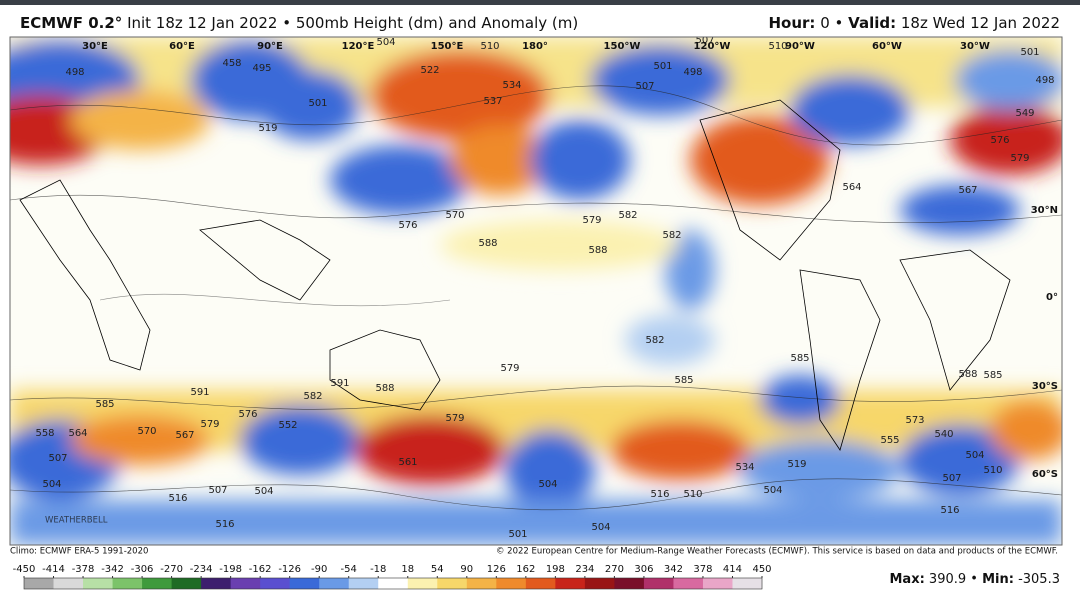  What do you see at coordinates (732, 569) in the screenshot?
I see `colorbar-tick-label: 414` at bounding box center [732, 569].